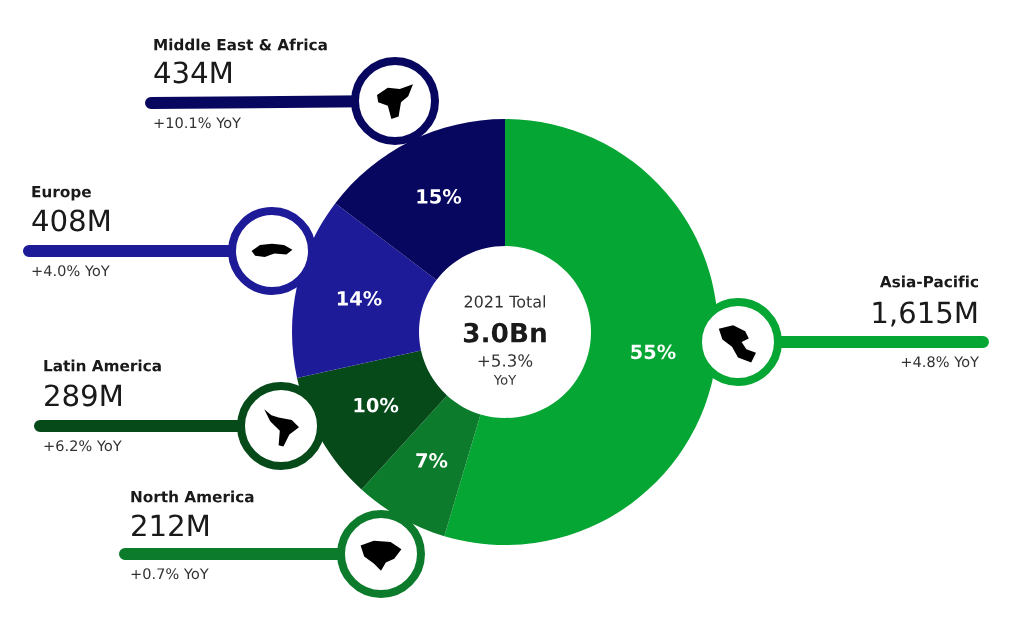  I want to click on text: 2021 Total, so click(505, 301).